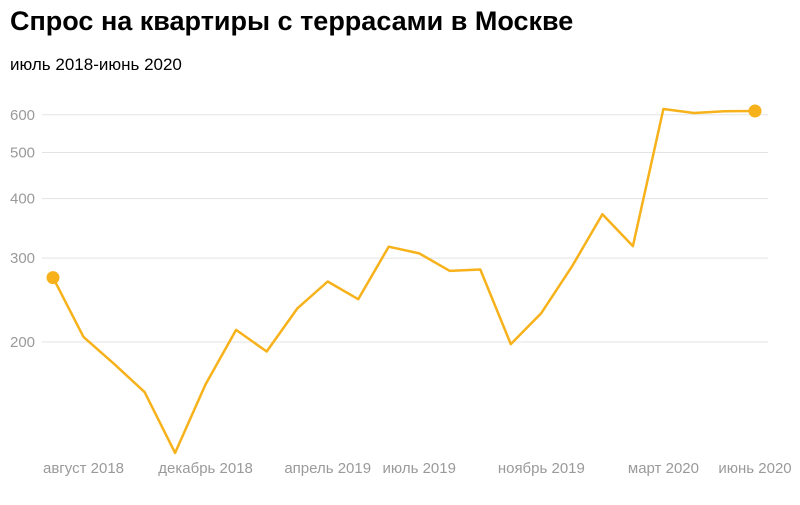 This screenshot has height=505, width=800. What do you see at coordinates (96, 64) in the screenshot?
I see `chart-subtitle: июль 2018-июнь 2020` at bounding box center [96, 64].